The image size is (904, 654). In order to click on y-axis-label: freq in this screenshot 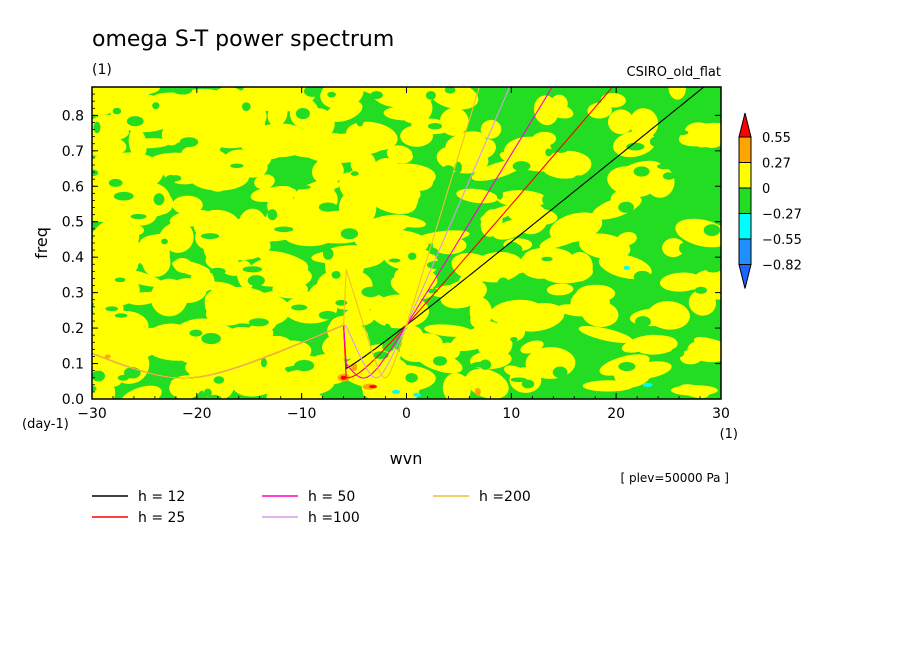, I will do `click(41, 243)`.